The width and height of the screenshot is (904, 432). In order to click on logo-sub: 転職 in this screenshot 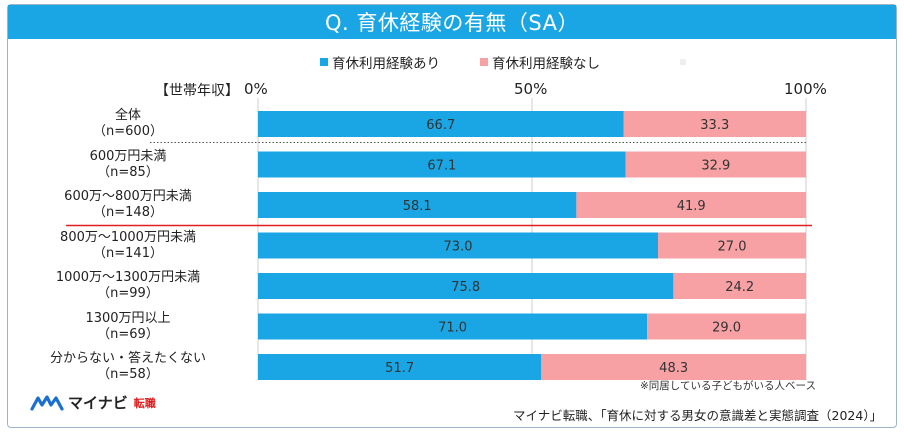, I will do `click(144, 403)`.